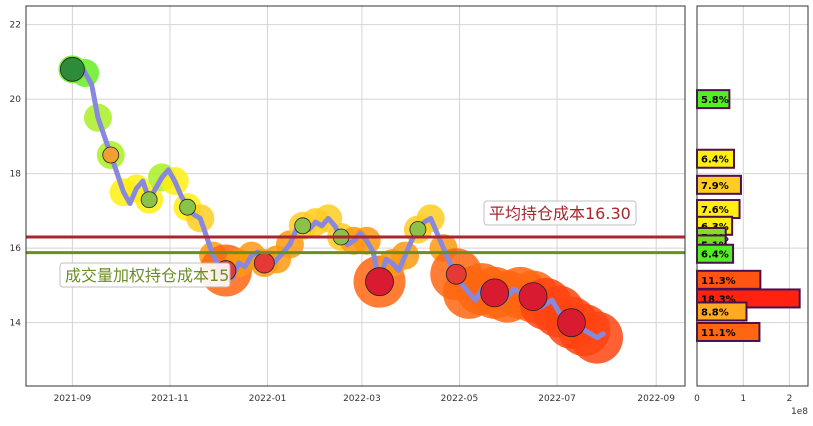 The image size is (813, 426). What do you see at coordinates (170, 399) in the screenshot?
I see `x-tick-label: 2021-11` at bounding box center [170, 399].